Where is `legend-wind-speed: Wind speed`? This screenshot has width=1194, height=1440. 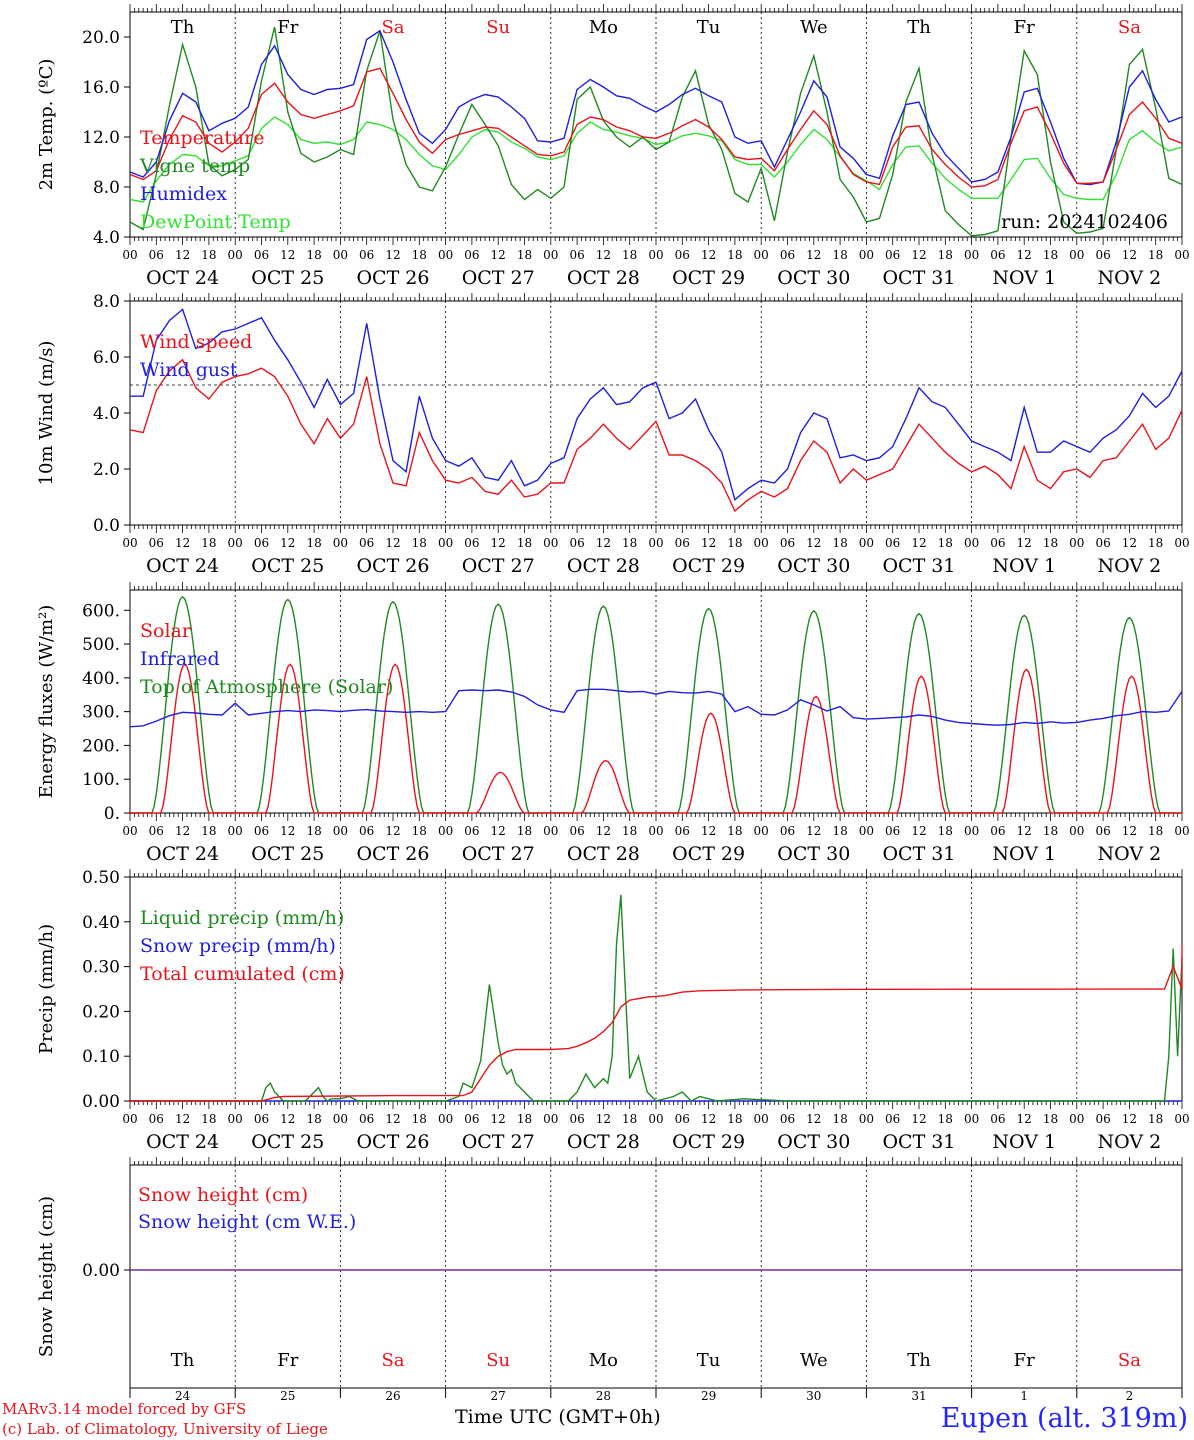
legend-wind-speed: Wind speed is located at coordinates (196, 342).